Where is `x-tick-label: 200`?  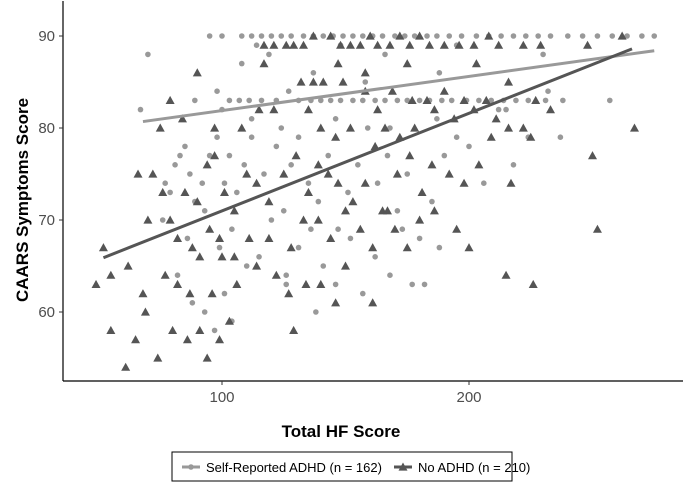
x-tick-label: 200 is located at coordinates (468, 397).